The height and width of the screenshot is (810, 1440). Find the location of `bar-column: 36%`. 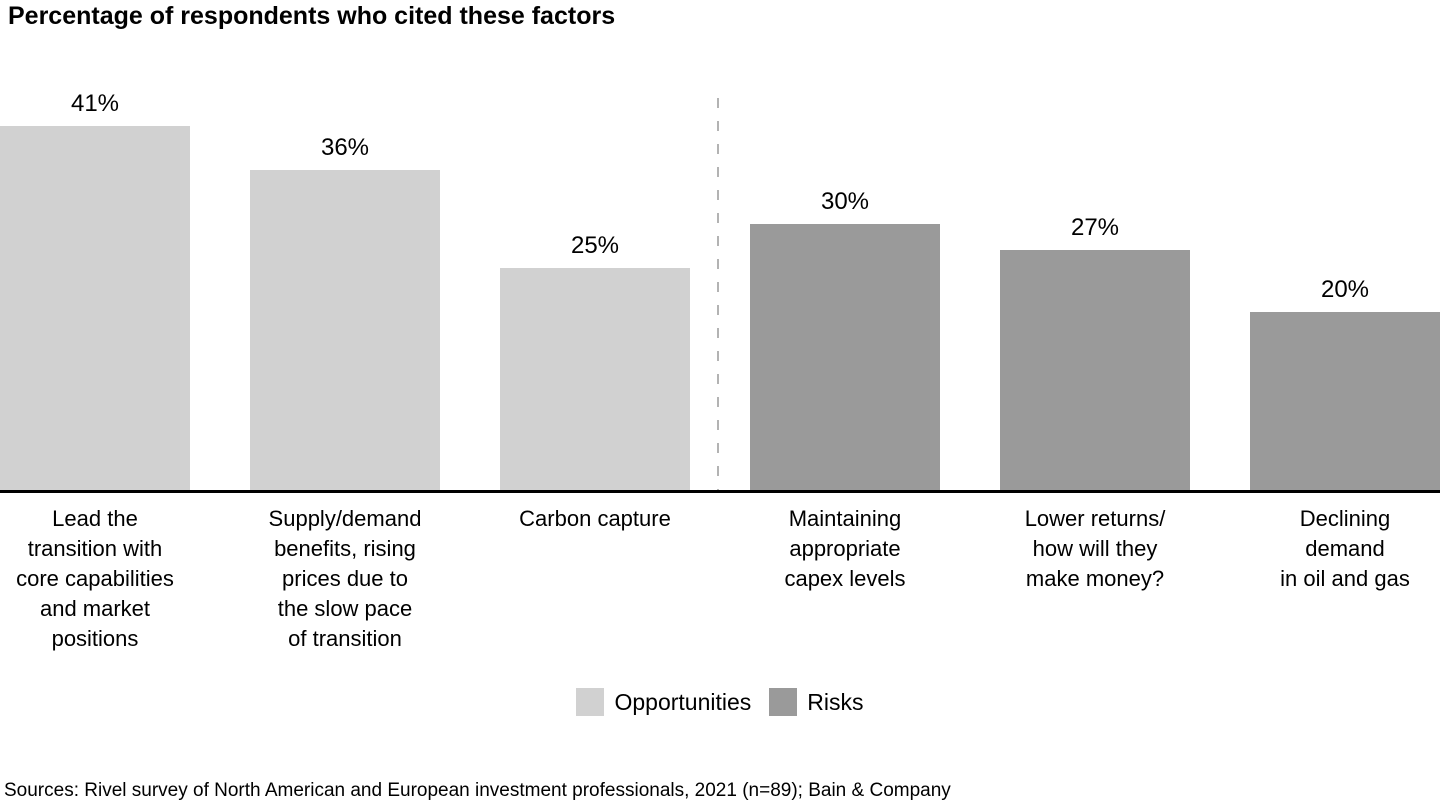

bar-column: 36% is located at coordinates (345, 312).